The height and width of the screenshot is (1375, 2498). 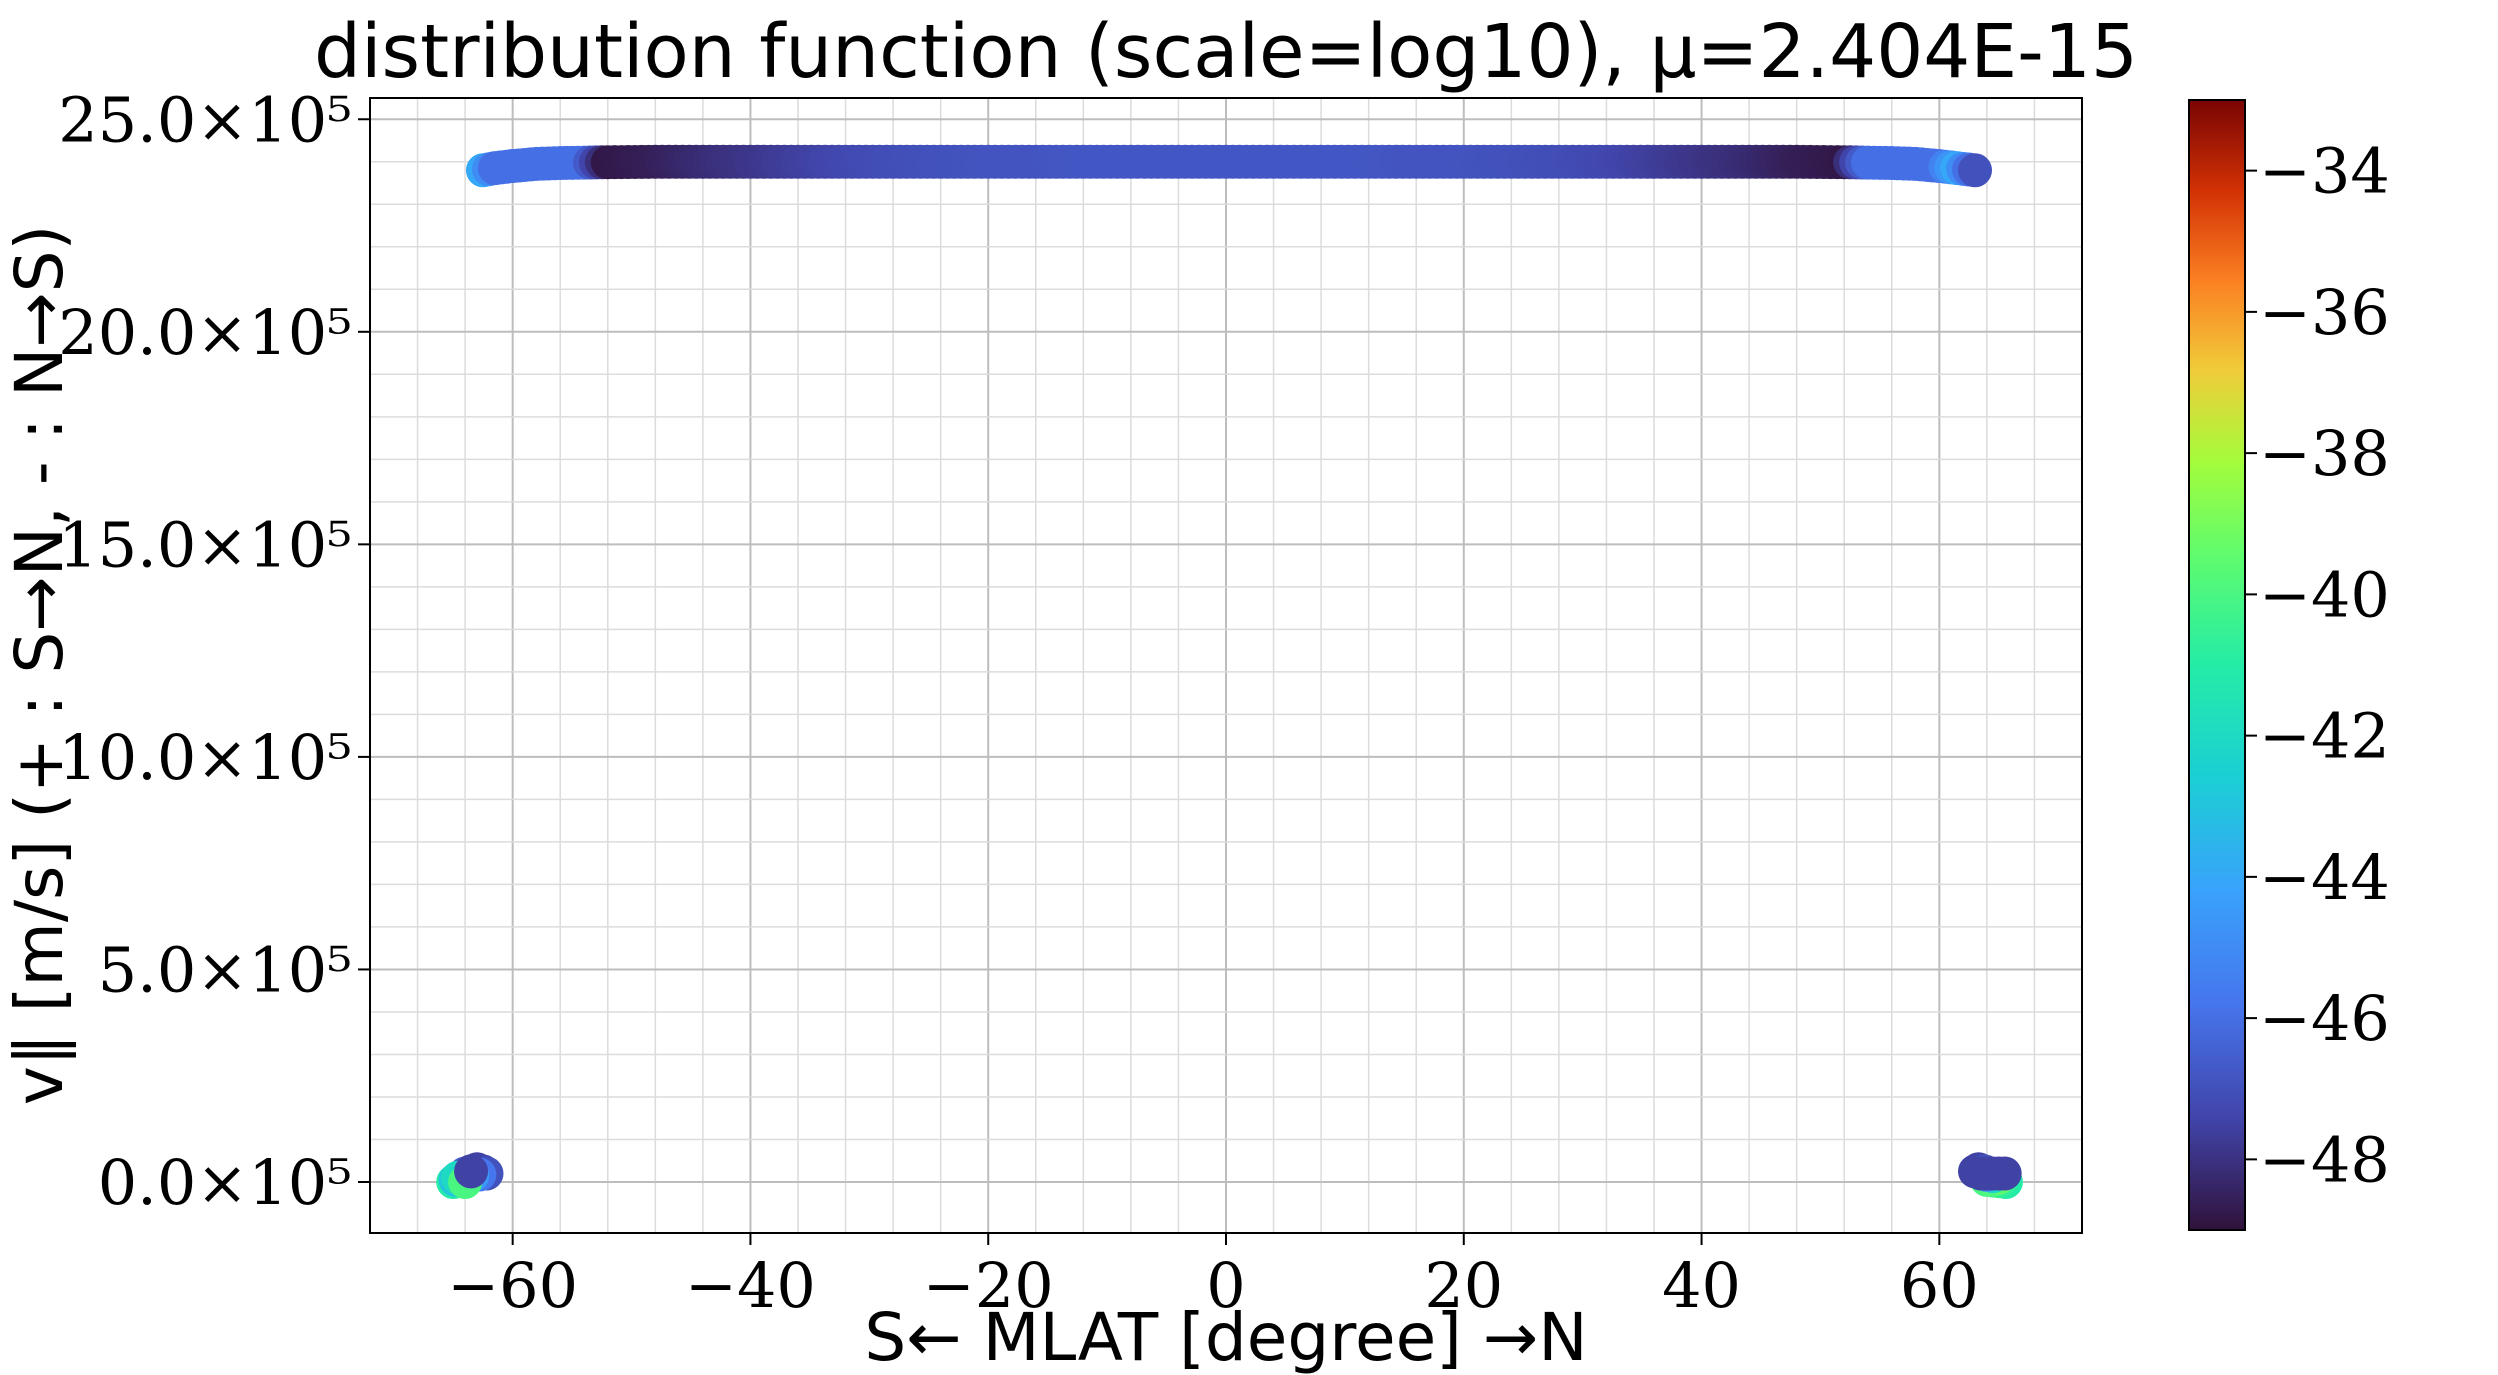 What do you see at coordinates (2324, 877) in the screenshot?
I see `colorbar-tick-label: −44` at bounding box center [2324, 877].